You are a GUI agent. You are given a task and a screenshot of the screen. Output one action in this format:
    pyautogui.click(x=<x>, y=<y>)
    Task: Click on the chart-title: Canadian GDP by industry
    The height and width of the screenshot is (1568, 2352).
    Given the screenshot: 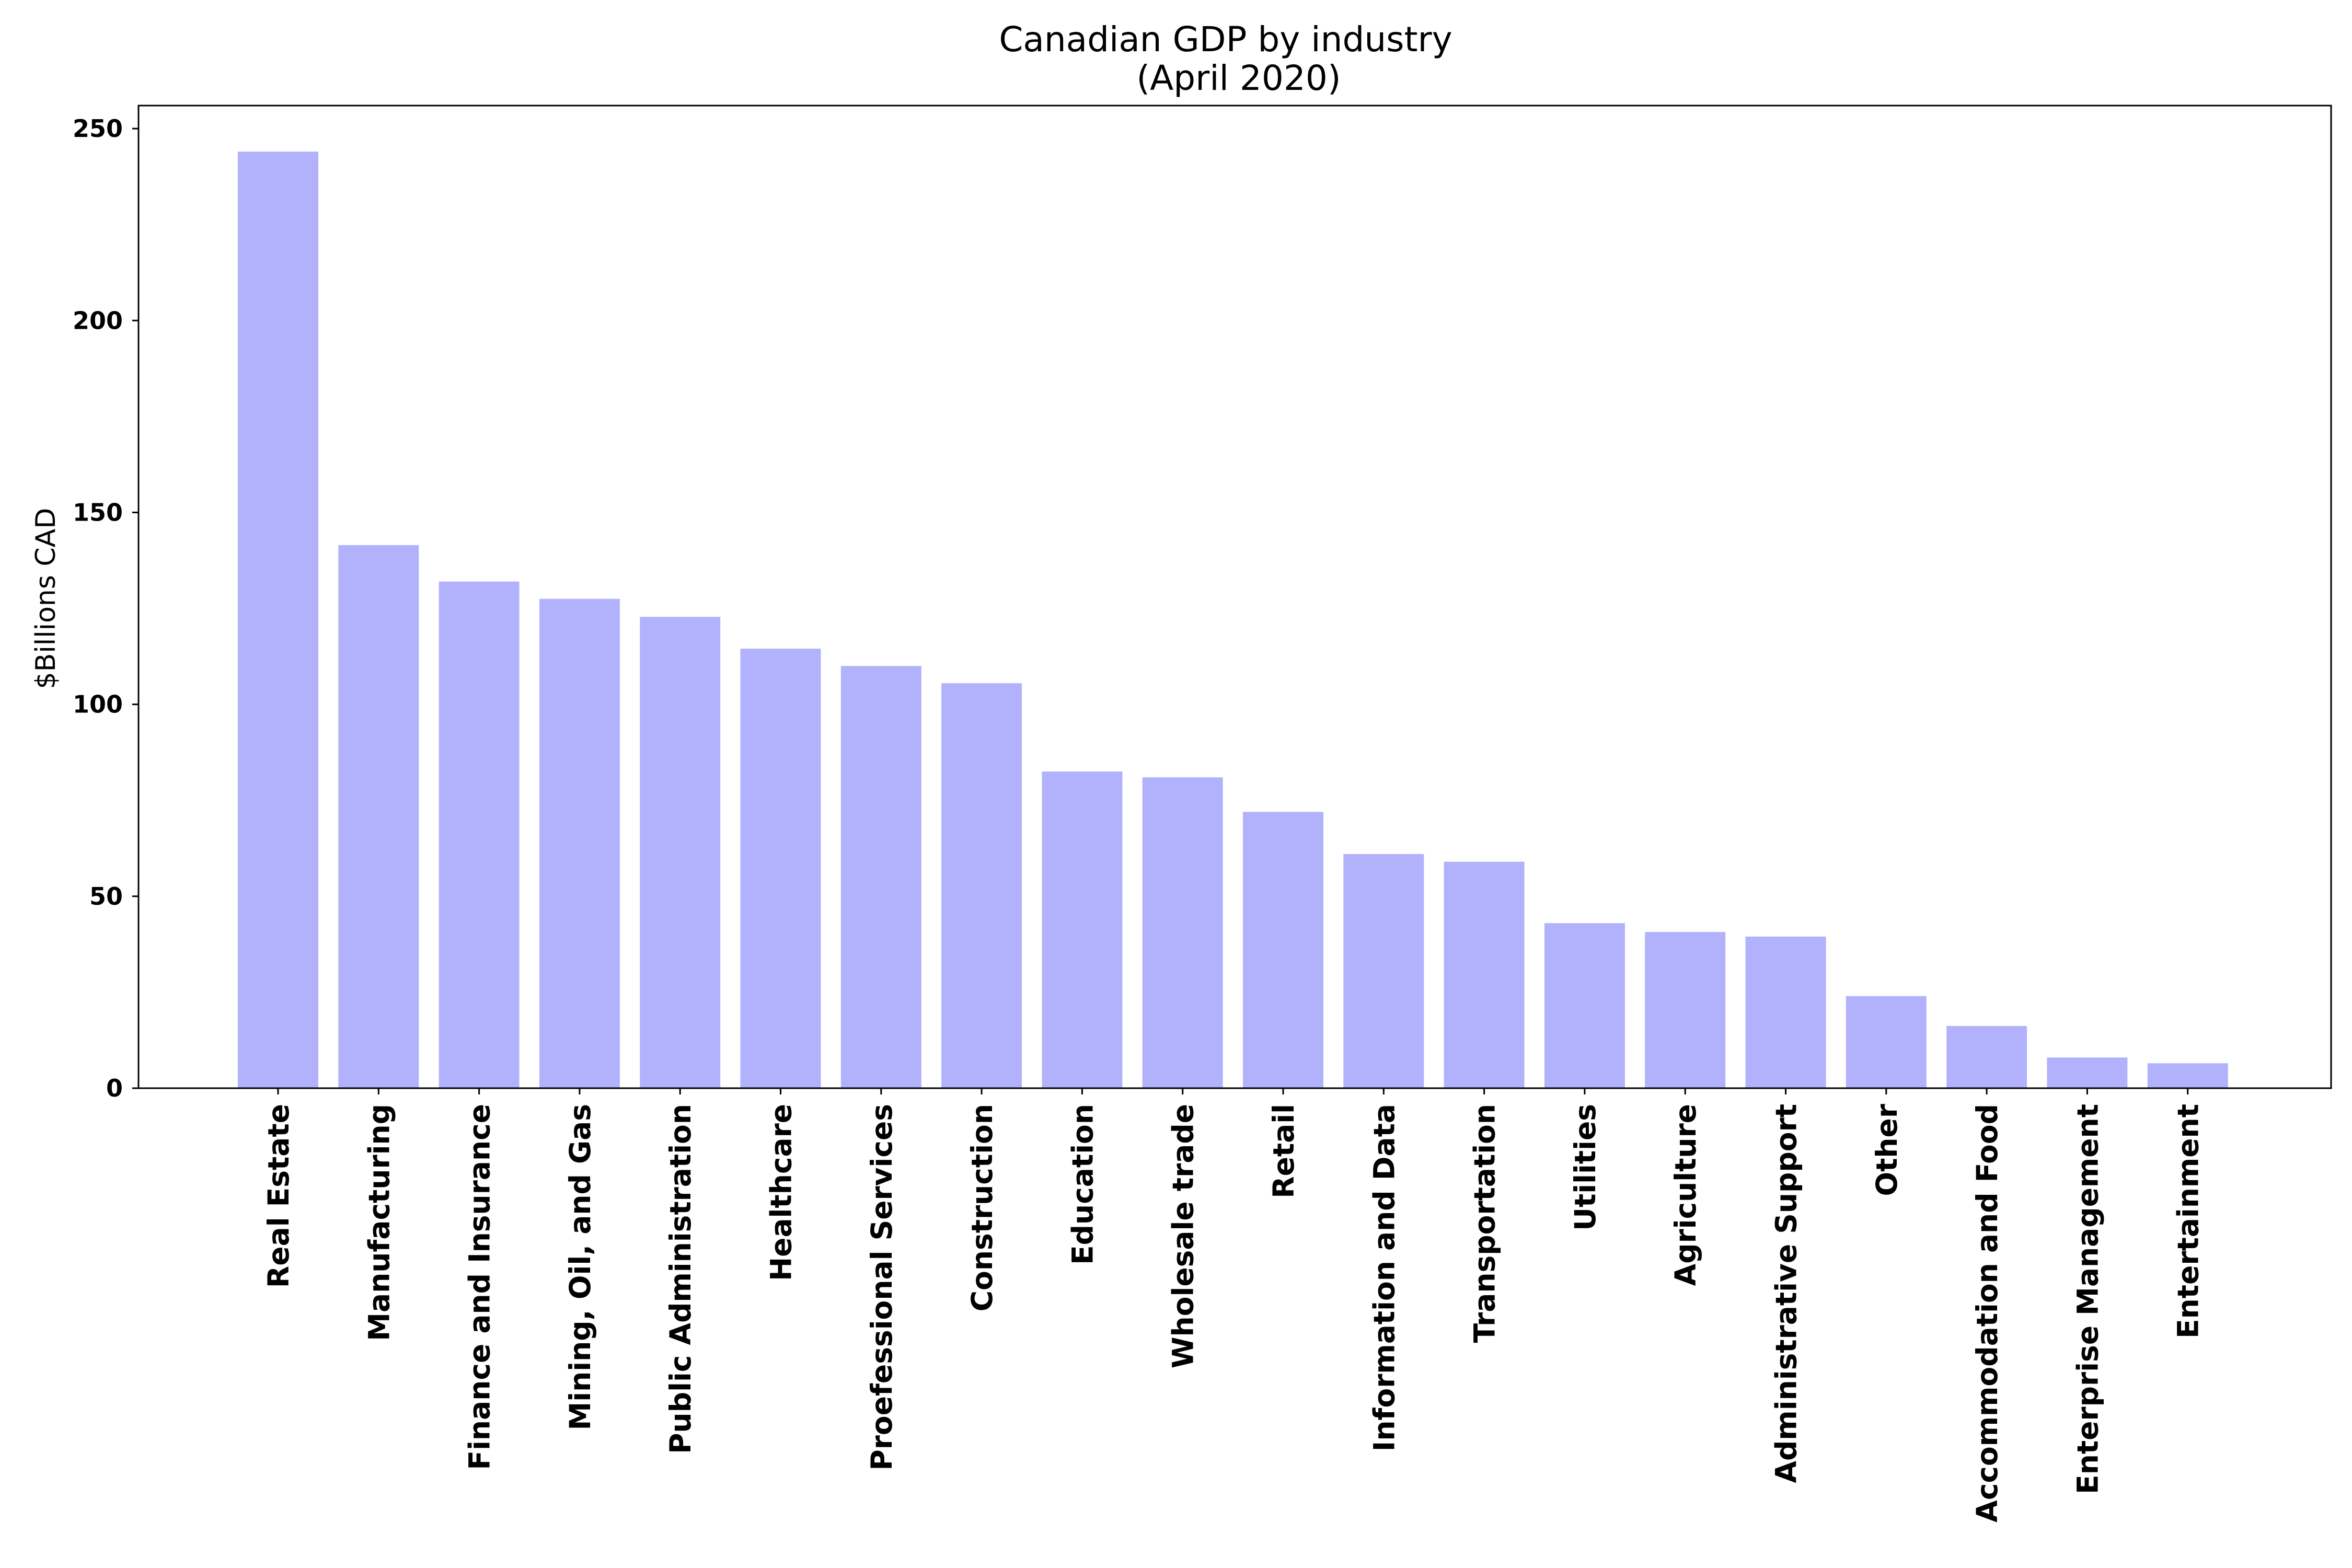 What is the action you would take?
    pyautogui.click(x=1225, y=39)
    